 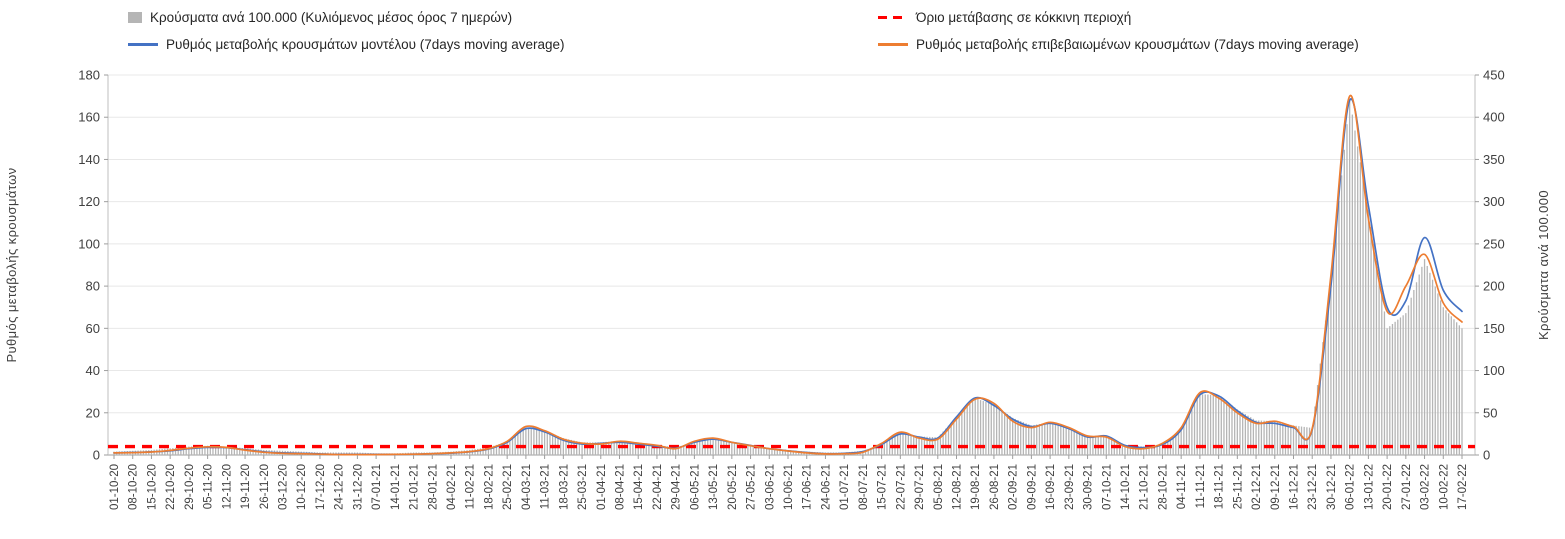 What do you see at coordinates (1201, 486) in the screenshot?
I see `svg-text: 11-11-21` at bounding box center [1201, 486].